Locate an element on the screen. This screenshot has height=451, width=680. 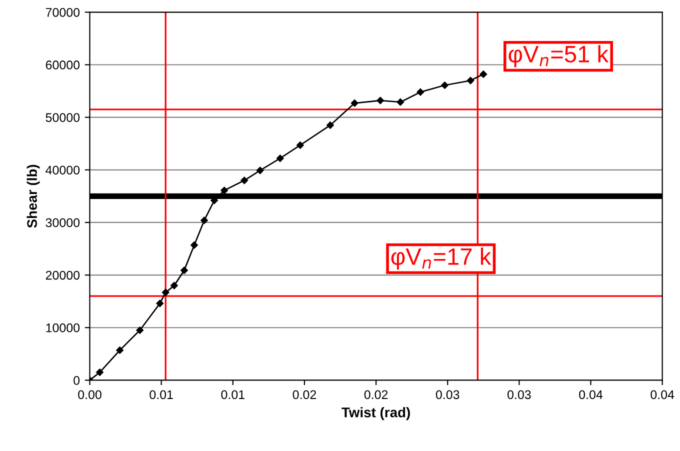
x-tick-label: 0.00 is located at coordinates (90, 395).